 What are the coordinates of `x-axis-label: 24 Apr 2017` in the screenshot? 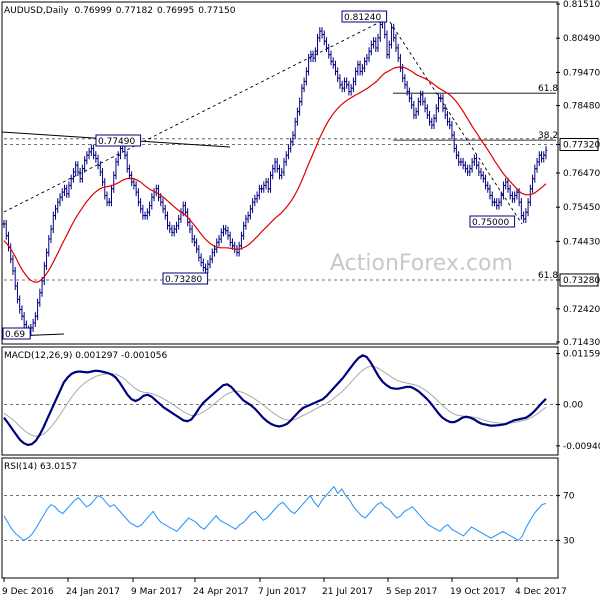 It's located at (221, 592).